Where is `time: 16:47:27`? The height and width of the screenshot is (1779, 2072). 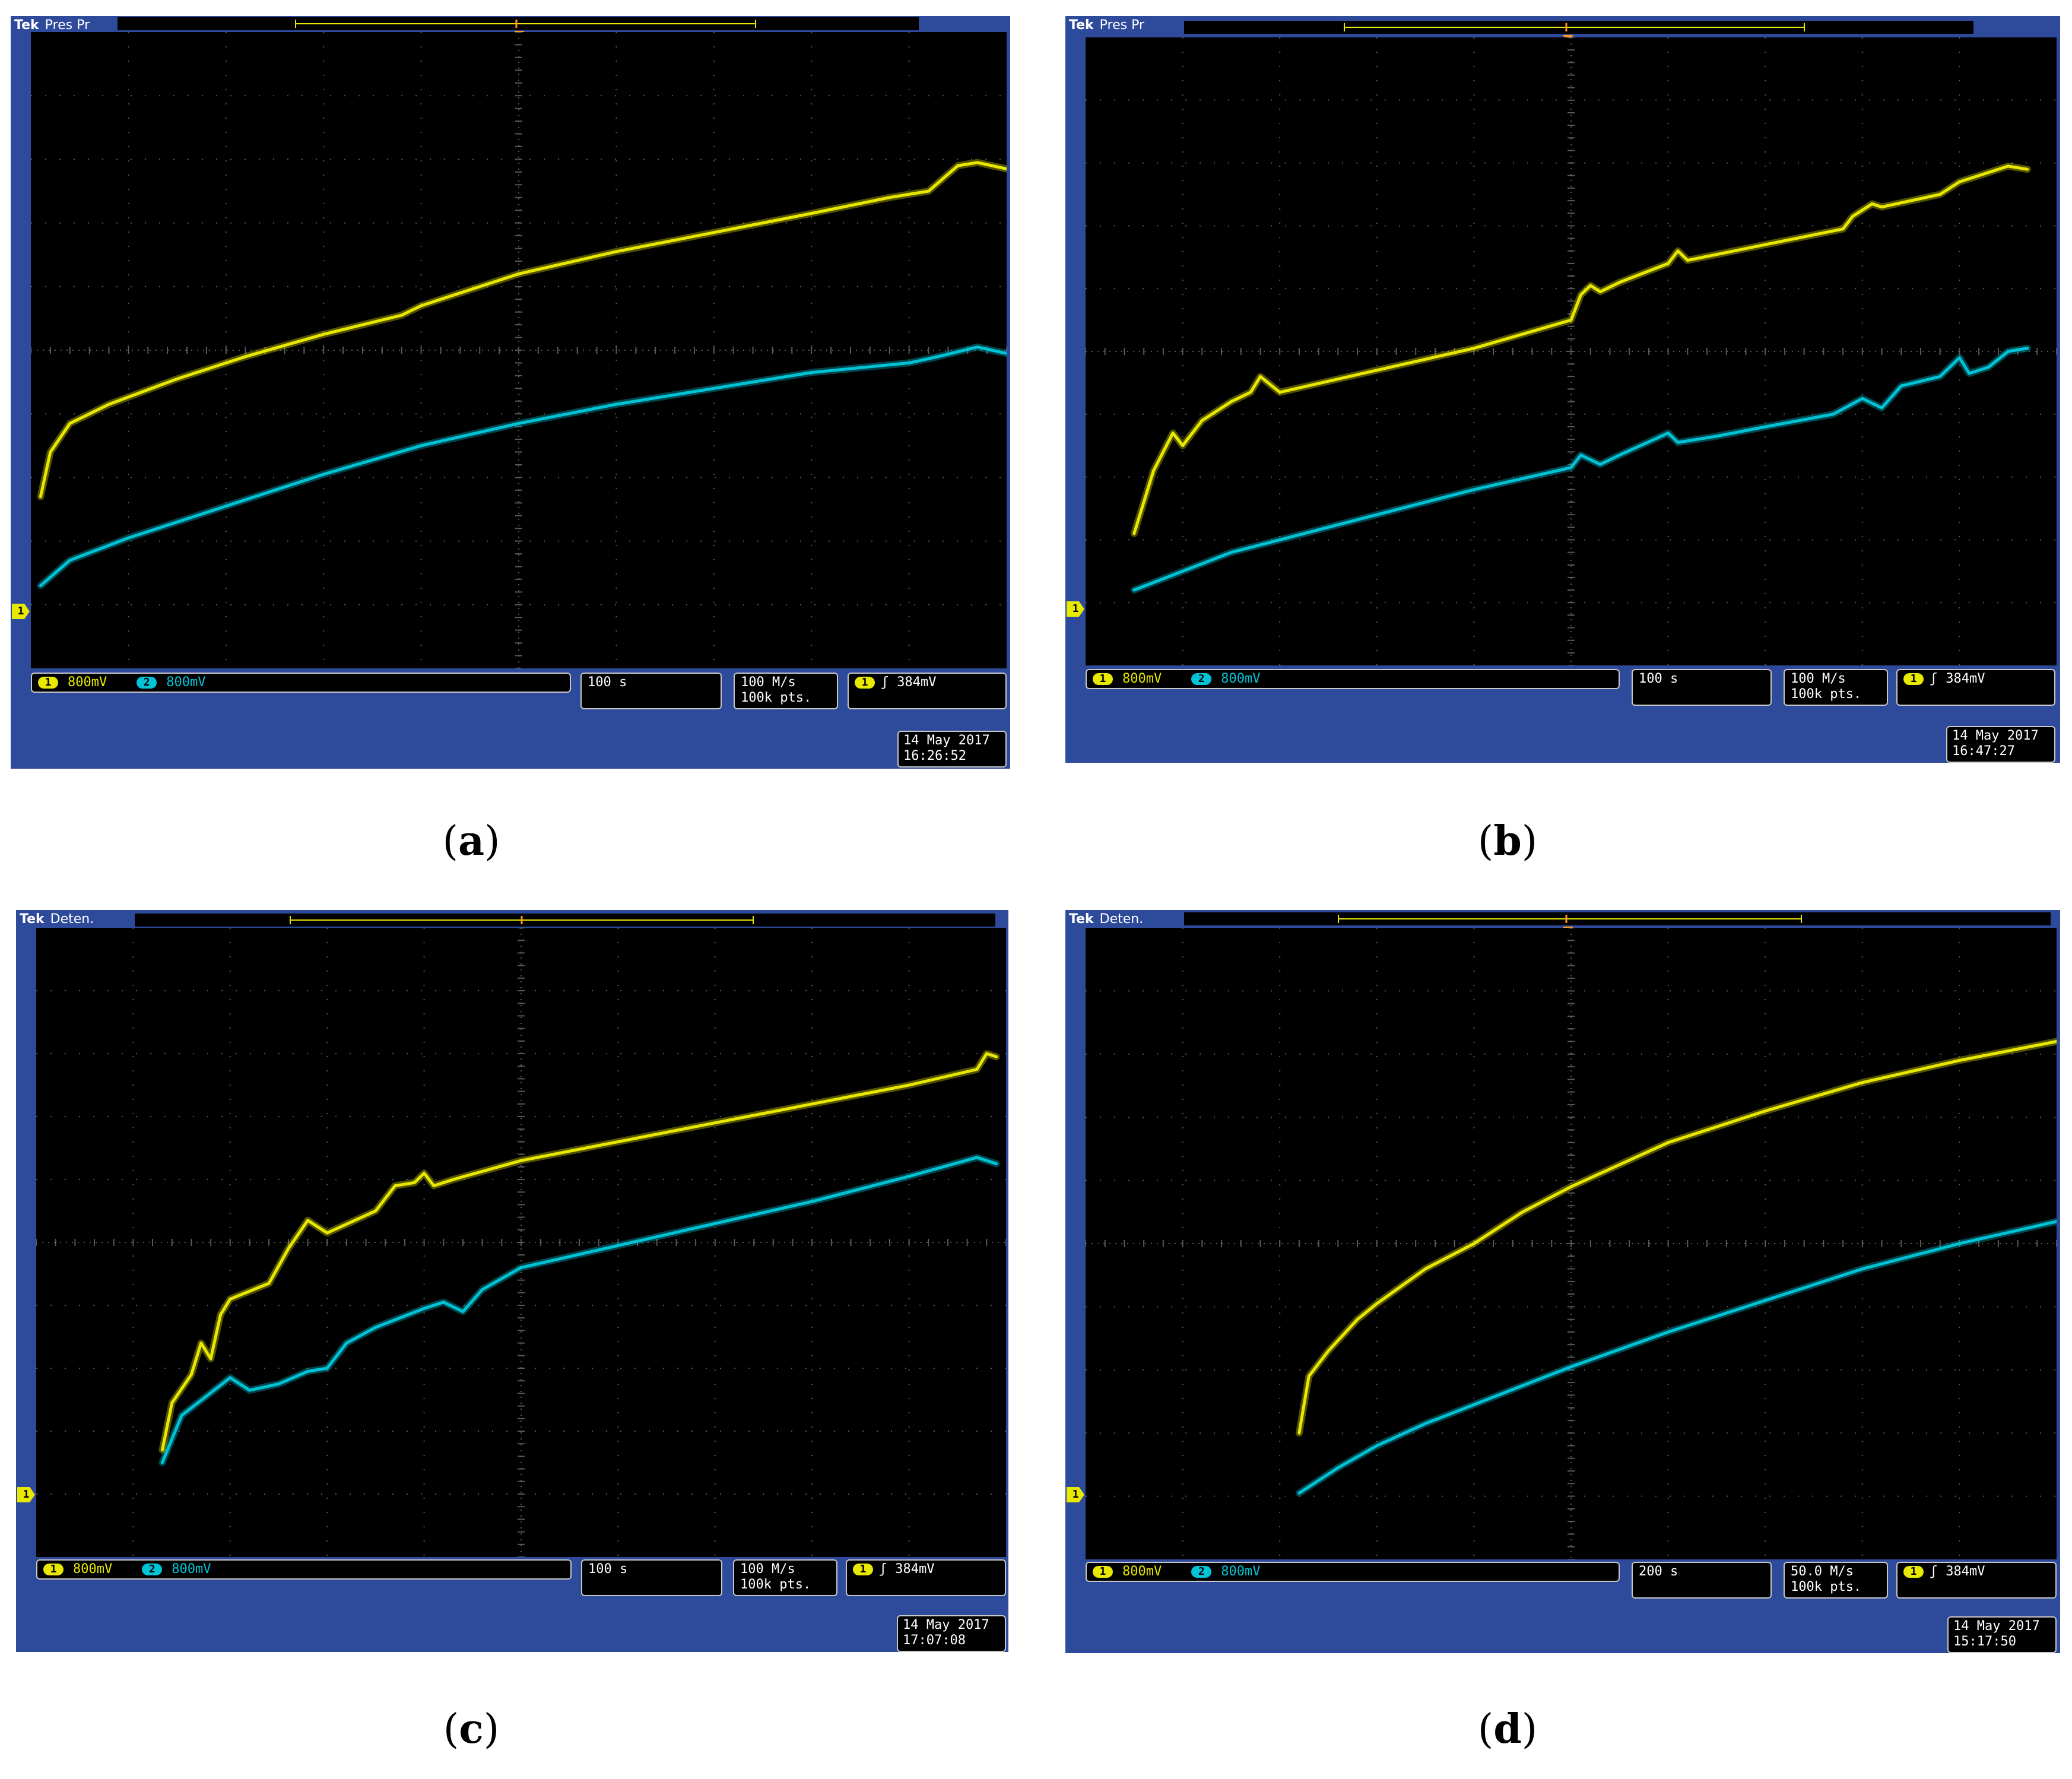 time: 16:47:27 is located at coordinates (1983, 751).